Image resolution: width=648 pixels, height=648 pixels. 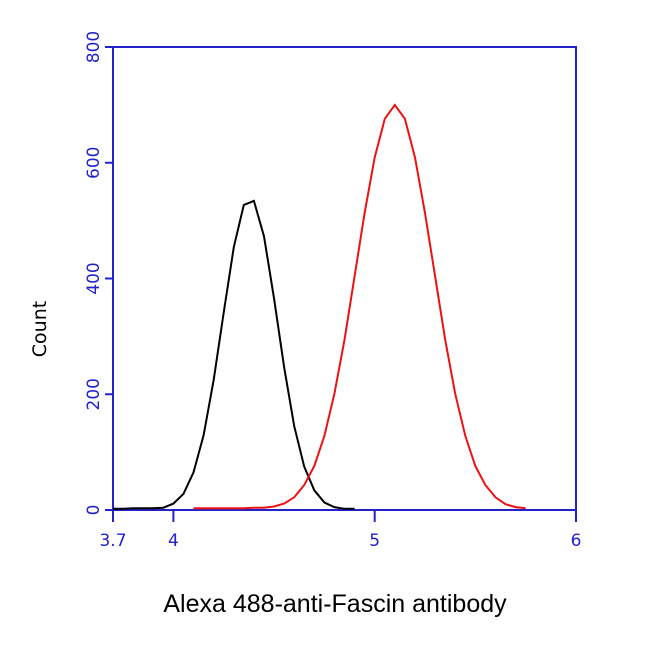 What do you see at coordinates (112, 541) in the screenshot?
I see `x-tick-label: 3.7` at bounding box center [112, 541].